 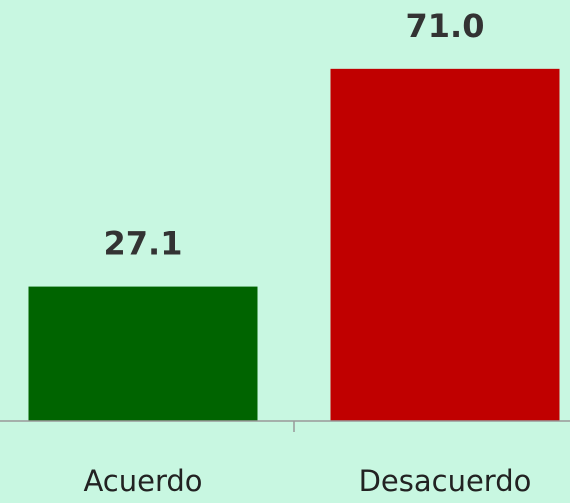 What do you see at coordinates (445, 481) in the screenshot?
I see `x-tick-label: Desacuerdo` at bounding box center [445, 481].